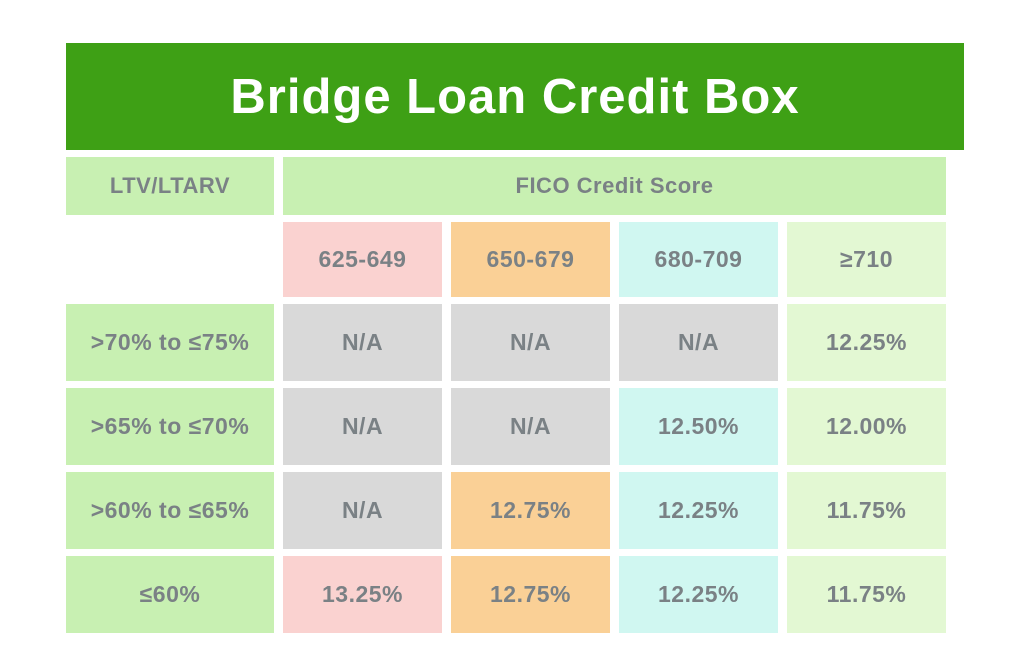  What do you see at coordinates (170, 186) in the screenshot?
I see `corner-header-ltv-ltarv: LTV/LTARV` at bounding box center [170, 186].